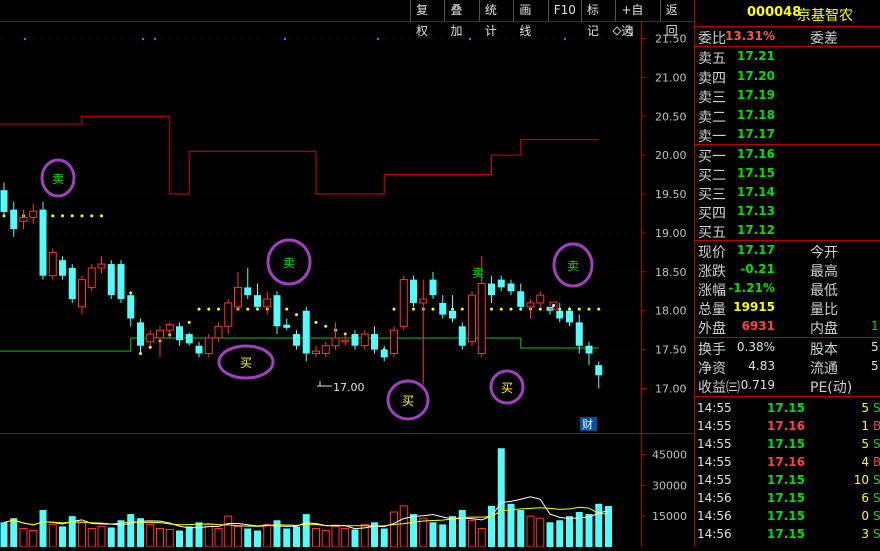 Image resolution: width=880 pixels, height=551 pixels. What do you see at coordinates (865, 426) in the screenshot?
I see `trade-volume: 1` at bounding box center [865, 426].